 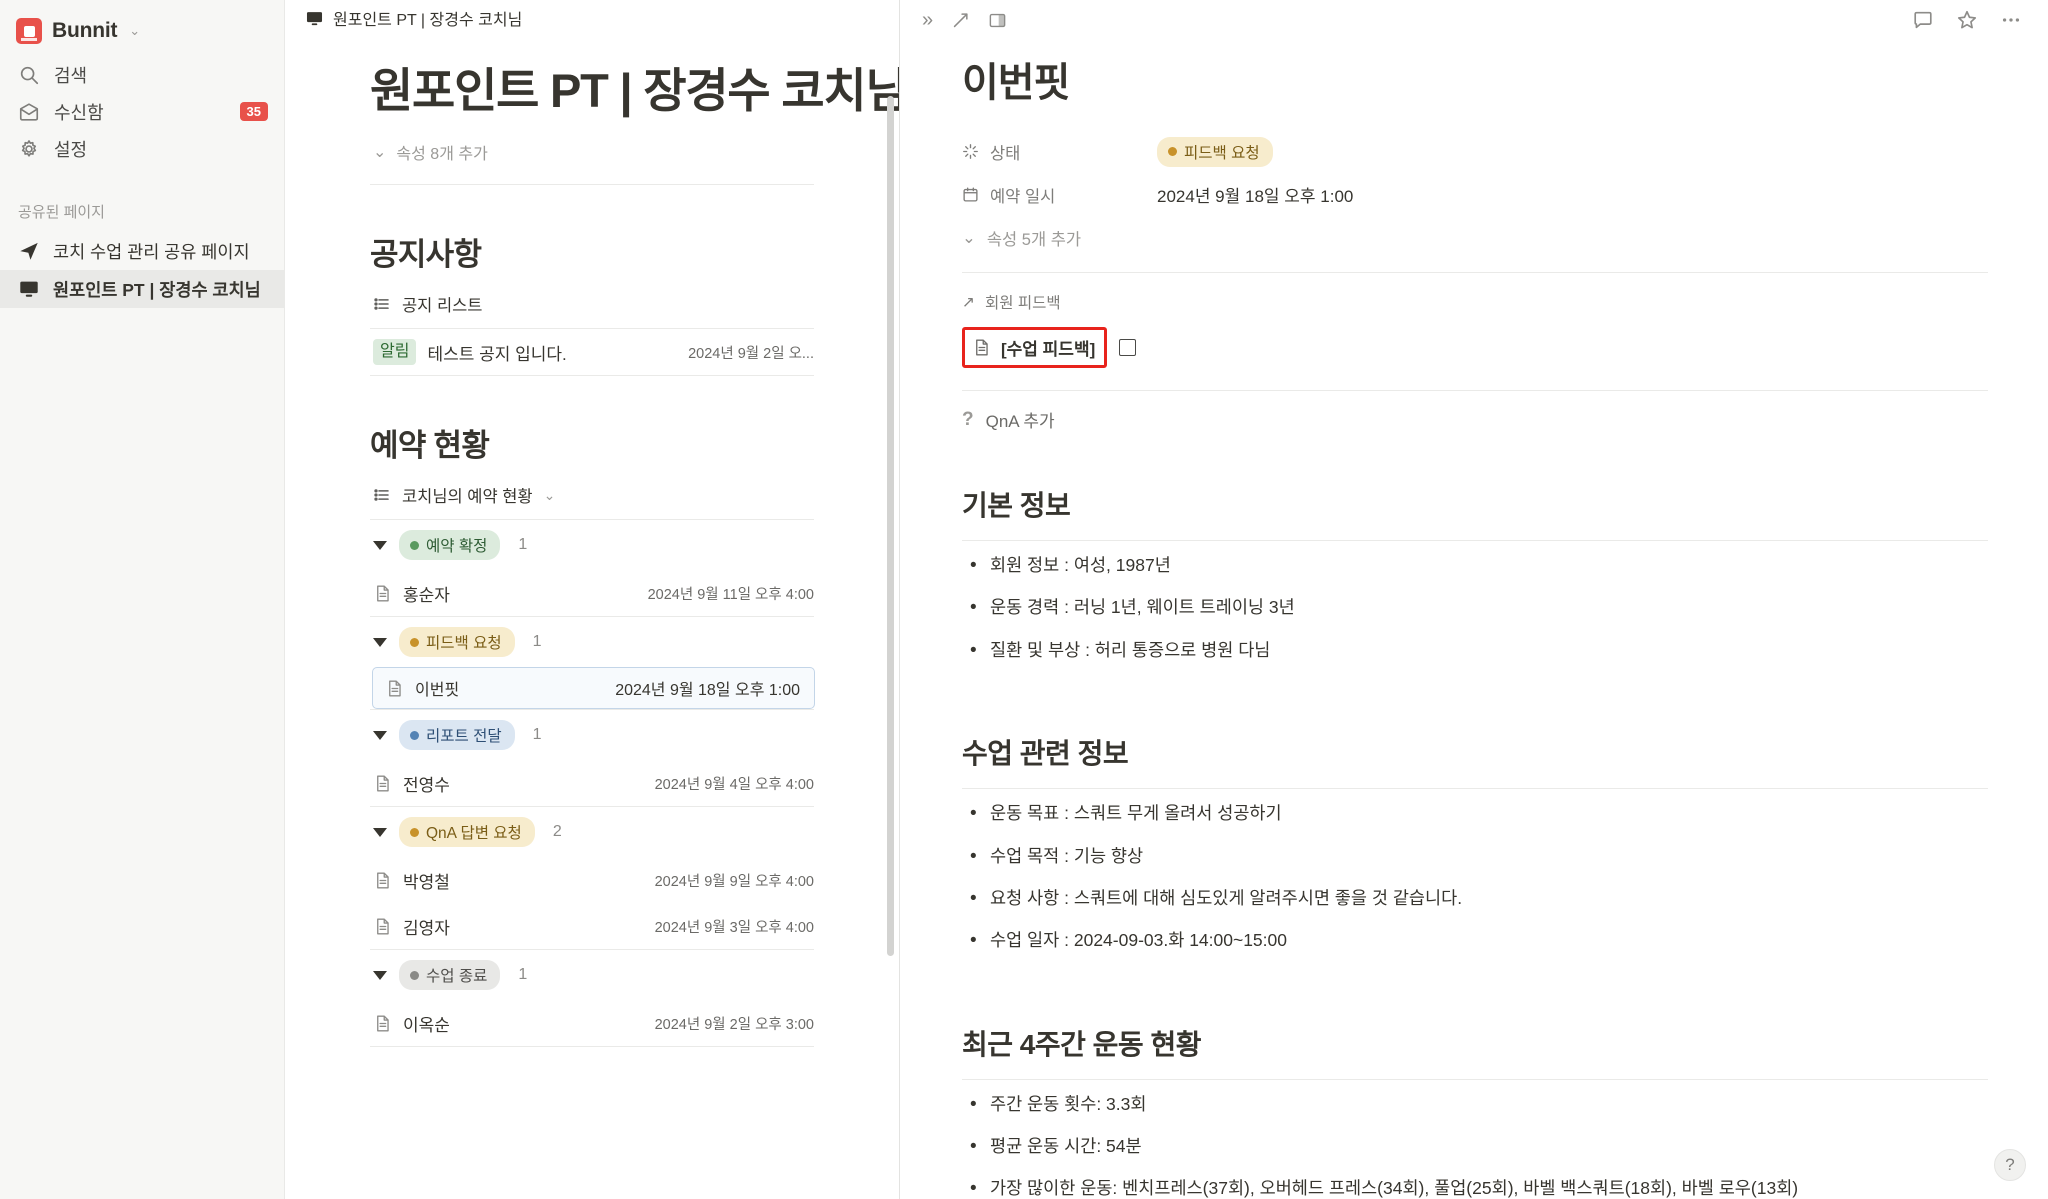 I want to click on sidebar-item-settings: 설정, so click(x=142, y=148).